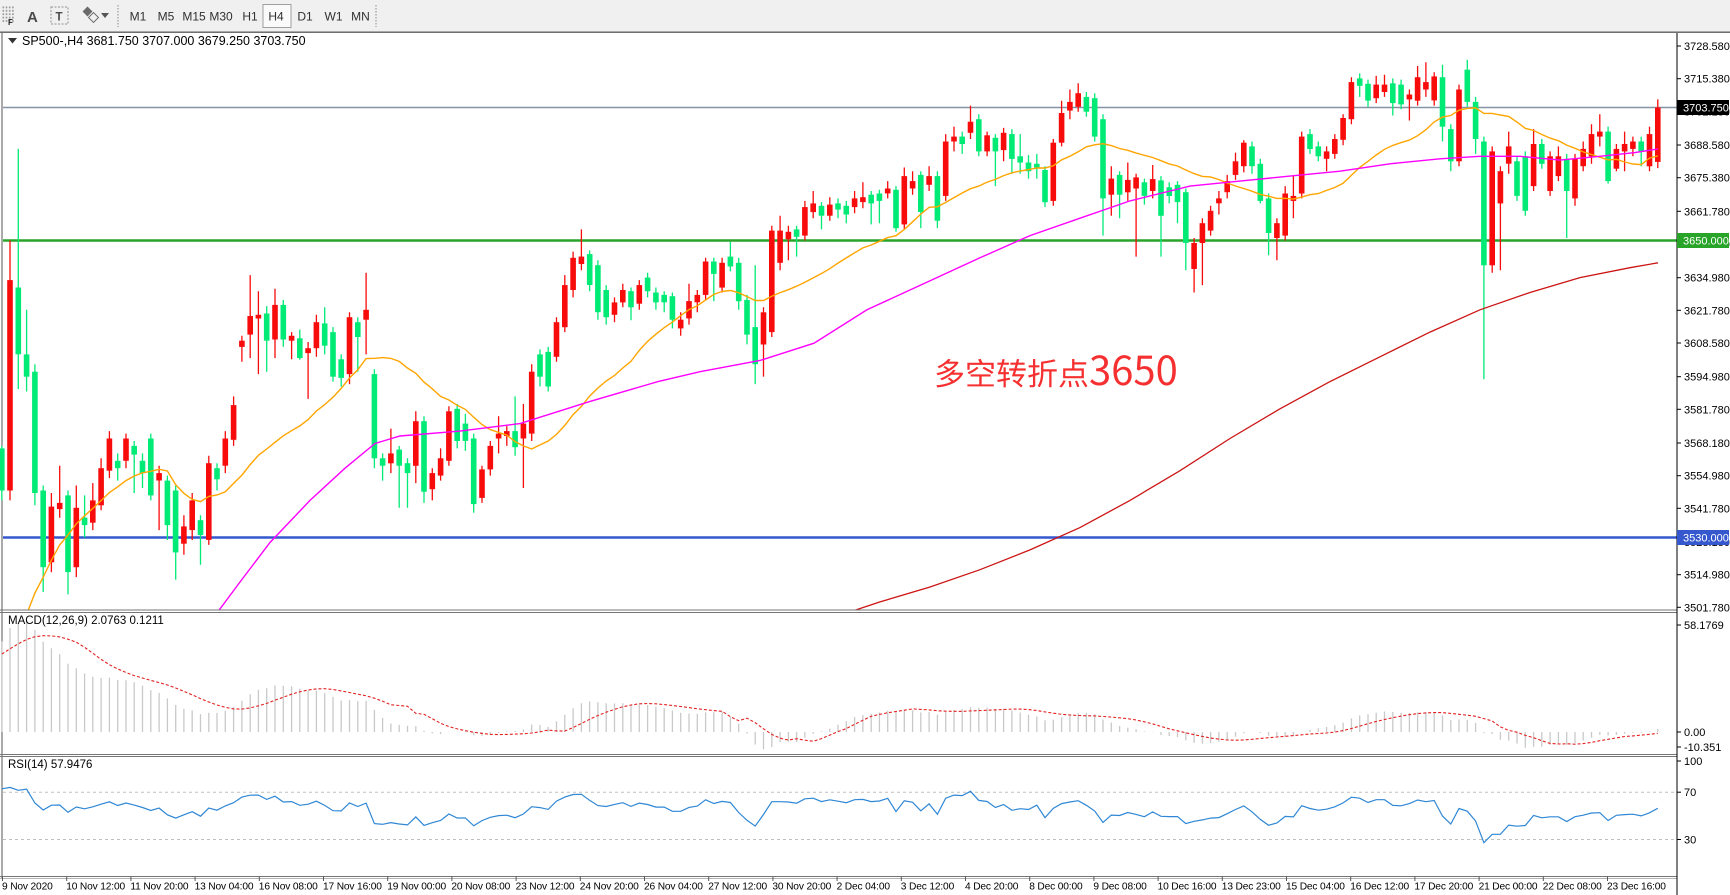  What do you see at coordinates (1251, 887) in the screenshot?
I see `svg-text: 13 Dec 23:00` at bounding box center [1251, 887].